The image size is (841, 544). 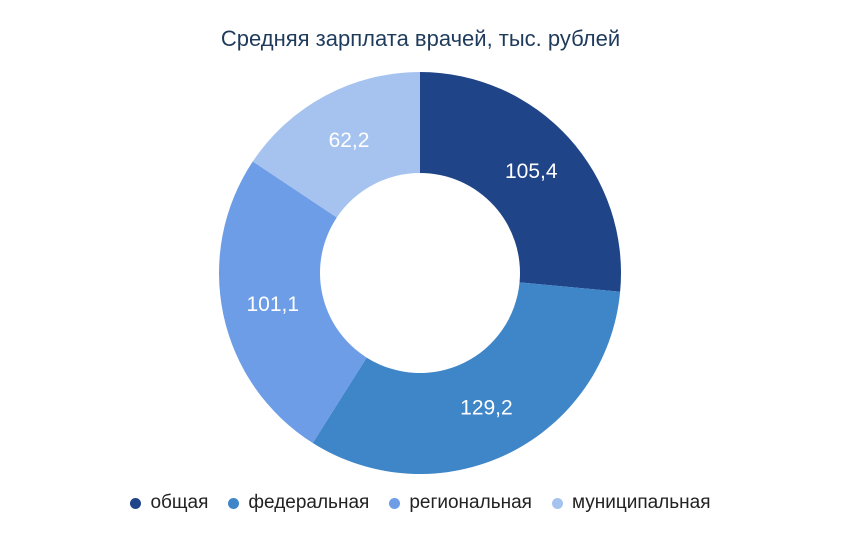 What do you see at coordinates (179, 502) in the screenshot?
I see `legend-label: общая` at bounding box center [179, 502].